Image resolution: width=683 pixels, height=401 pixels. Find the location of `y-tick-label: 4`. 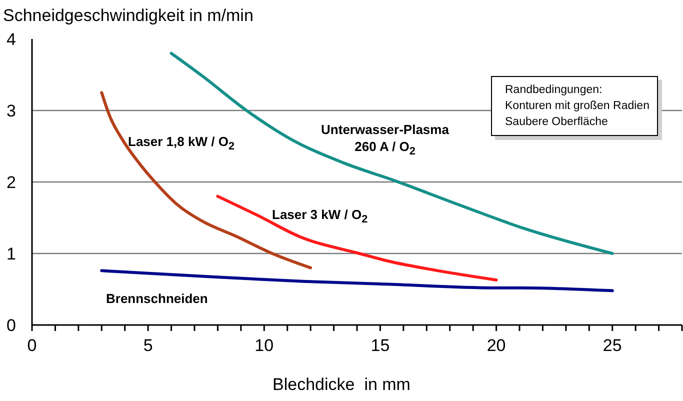

y-tick-label: 4 is located at coordinates (11, 40).